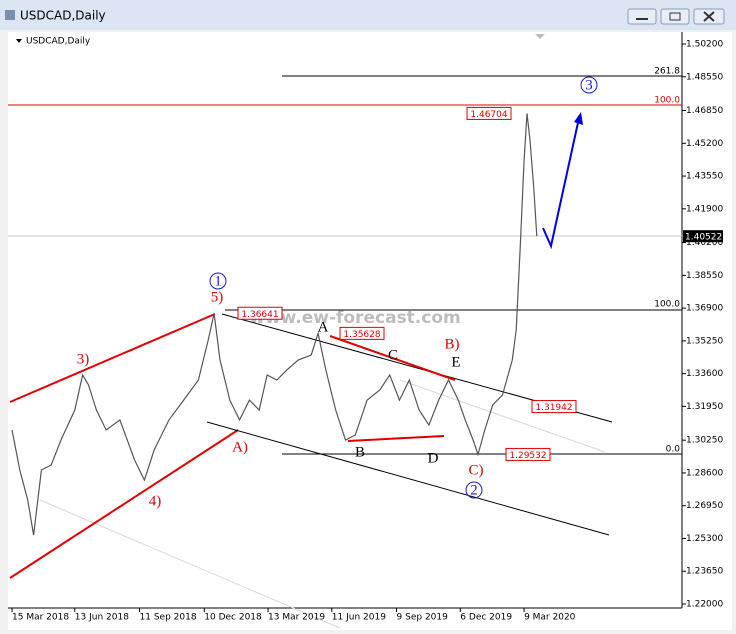  Describe the element at coordinates (355, 318) in the screenshot. I see `watermark: www.ew-forecast.com` at that location.